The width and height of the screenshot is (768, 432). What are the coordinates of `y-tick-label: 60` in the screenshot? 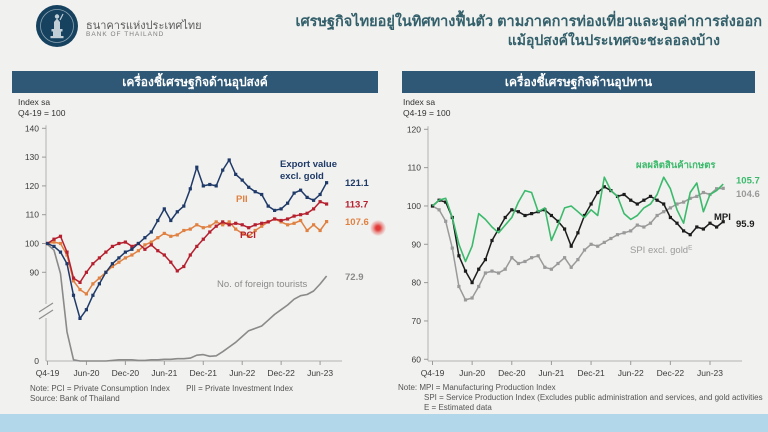 It's located at (417, 359).